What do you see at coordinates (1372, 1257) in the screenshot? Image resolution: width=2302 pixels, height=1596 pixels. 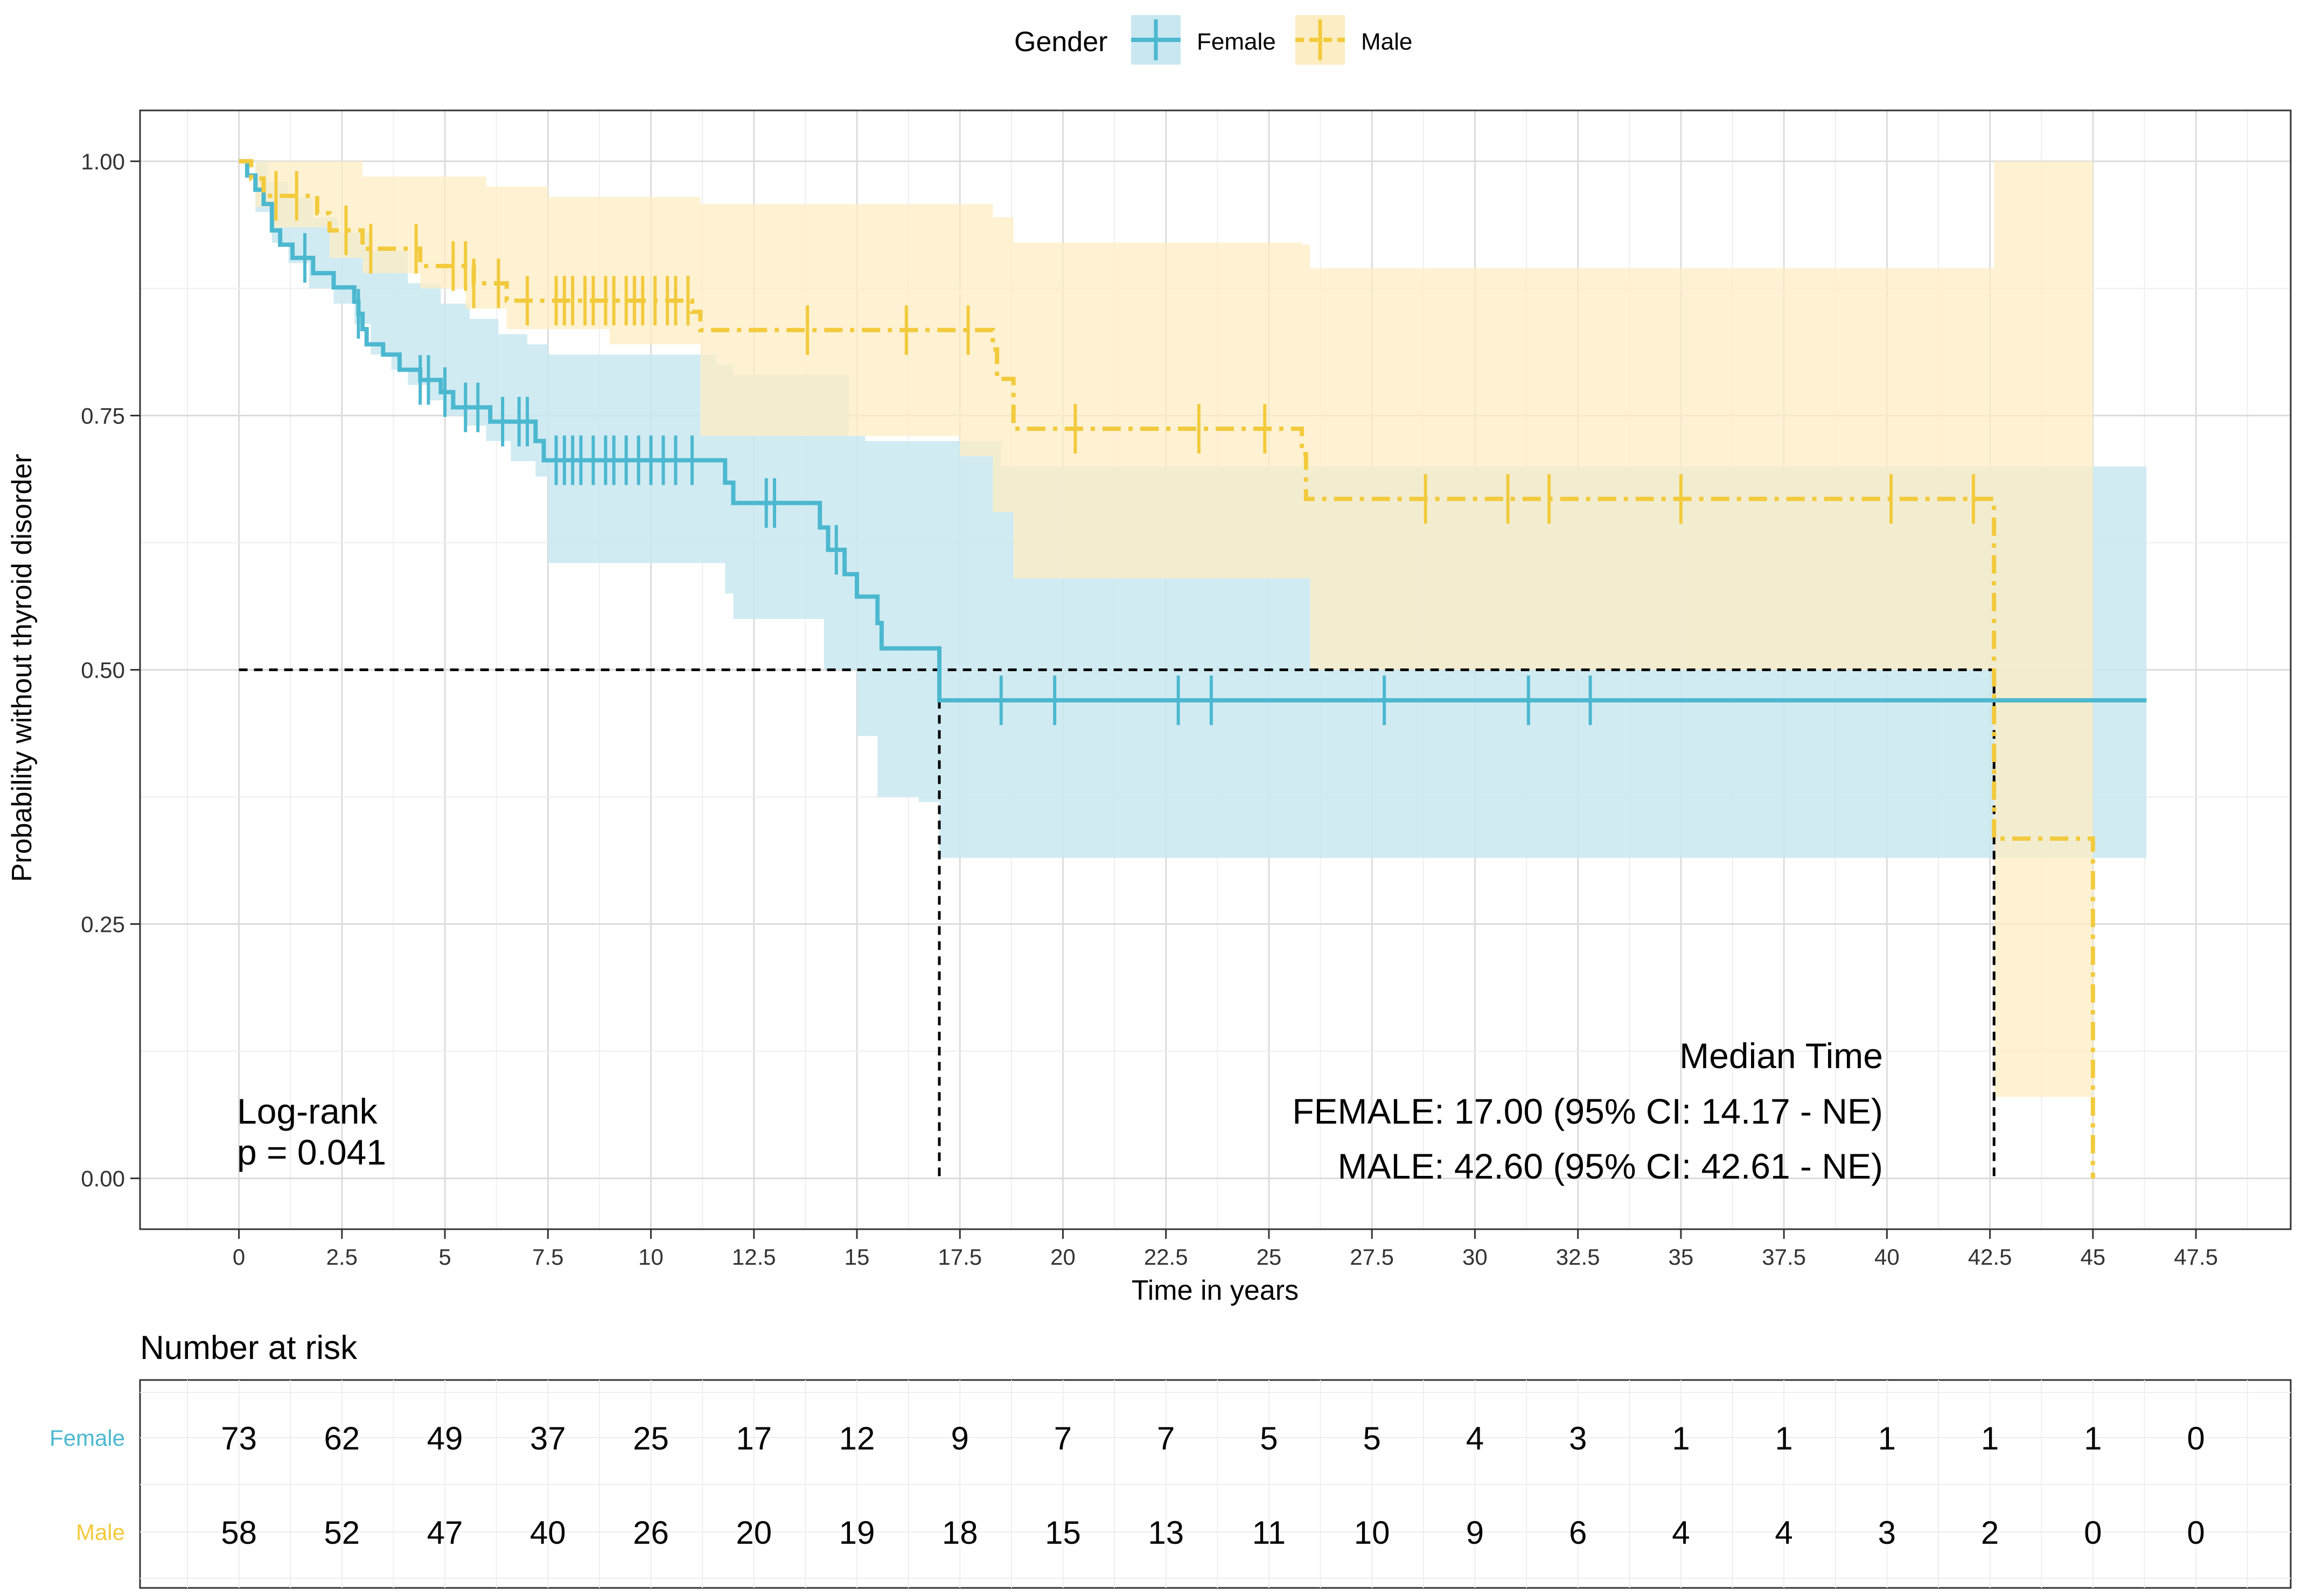 I see `x-tick-label: 27.5` at bounding box center [1372, 1257].